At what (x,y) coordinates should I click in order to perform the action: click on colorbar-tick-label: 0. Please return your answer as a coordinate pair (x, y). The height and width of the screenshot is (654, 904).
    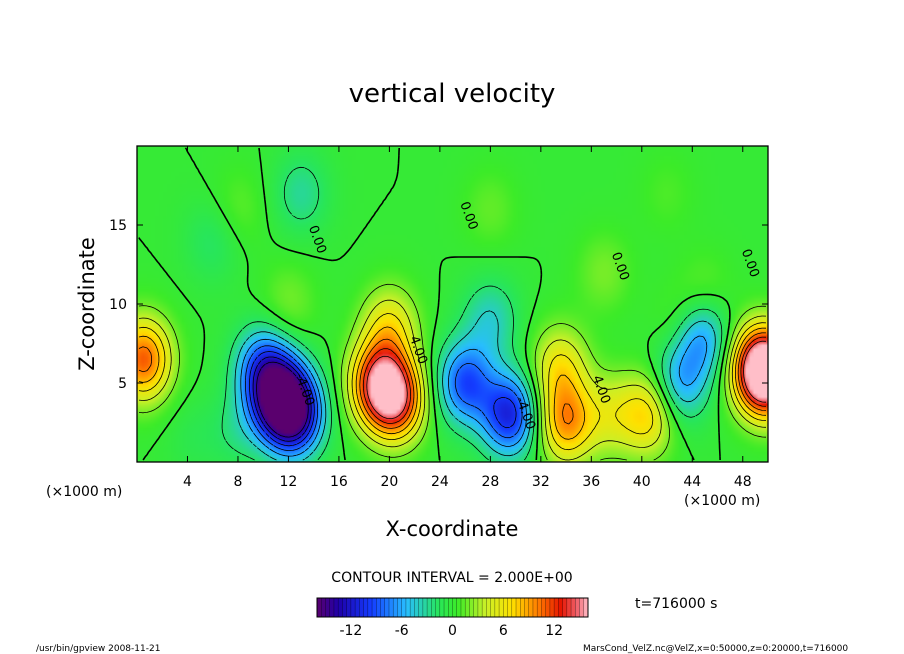
    Looking at the image, I should click on (452, 631).